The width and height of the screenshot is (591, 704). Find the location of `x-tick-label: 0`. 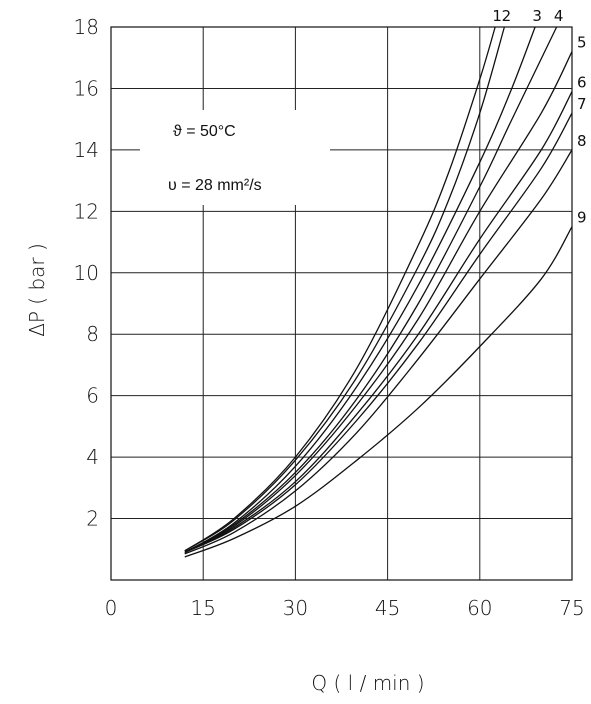

x-tick-label: 0 is located at coordinates (111, 608).